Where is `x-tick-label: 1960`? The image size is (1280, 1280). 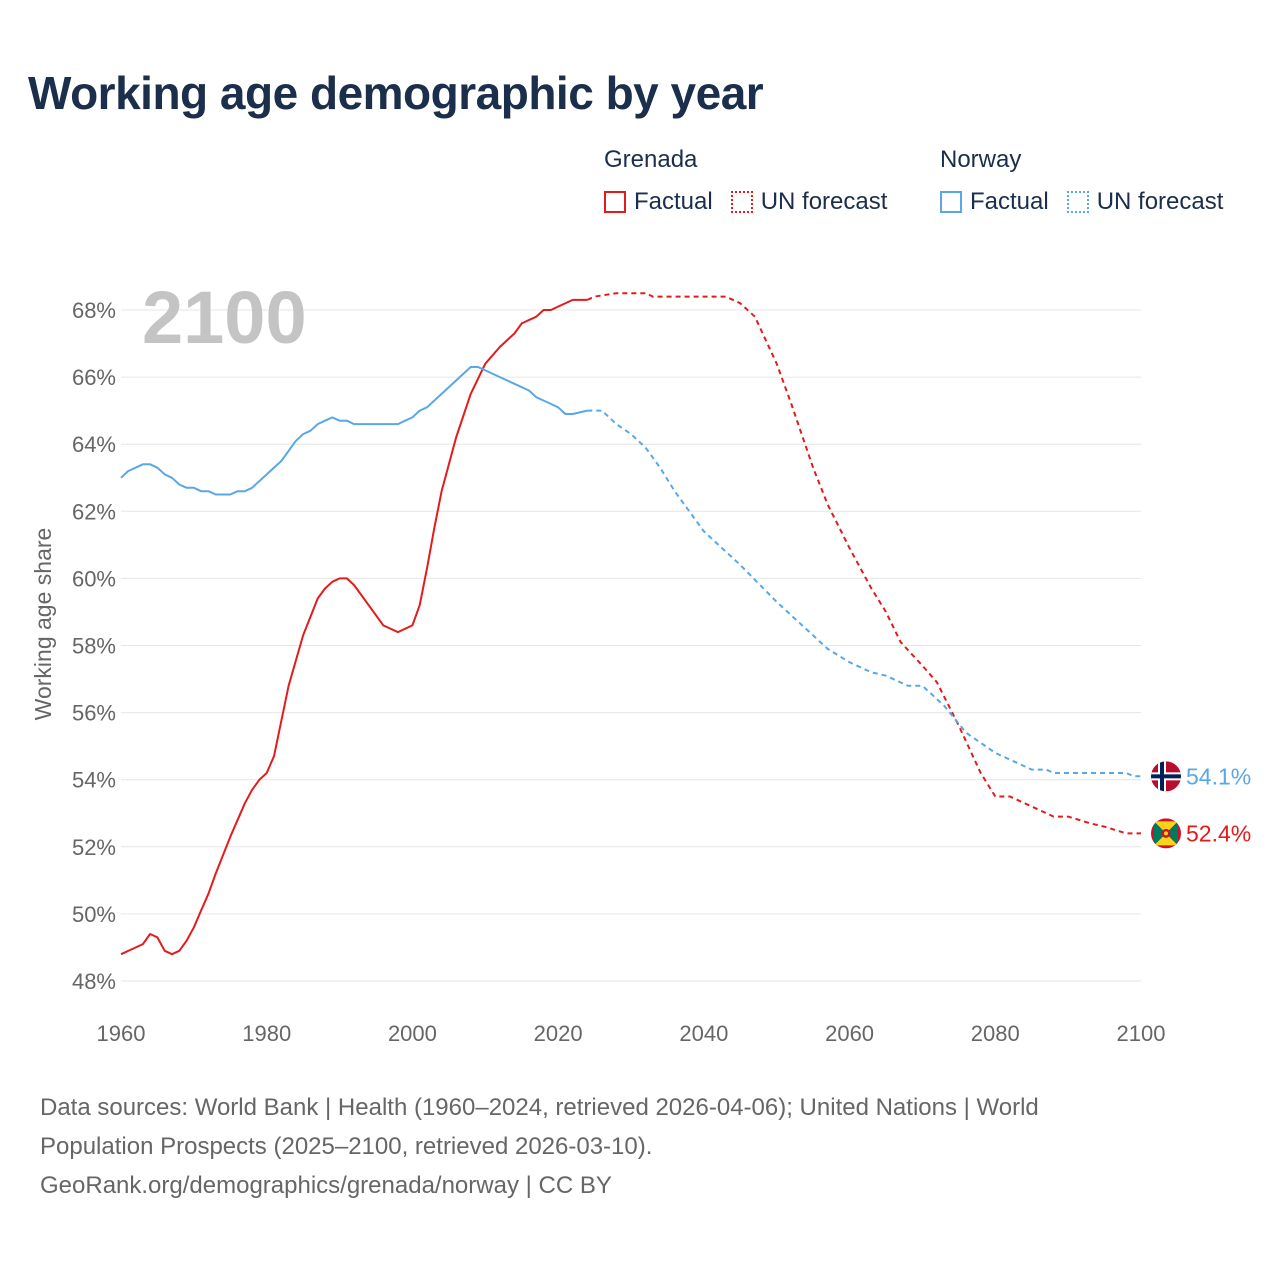
x-tick-label: 1960 is located at coordinates (121, 1033).